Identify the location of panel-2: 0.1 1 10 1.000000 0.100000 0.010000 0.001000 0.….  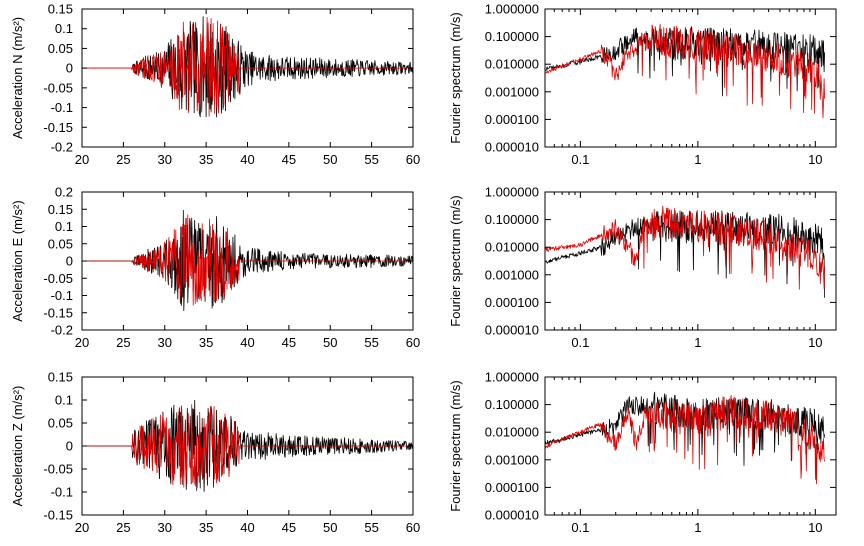
(642, 84).